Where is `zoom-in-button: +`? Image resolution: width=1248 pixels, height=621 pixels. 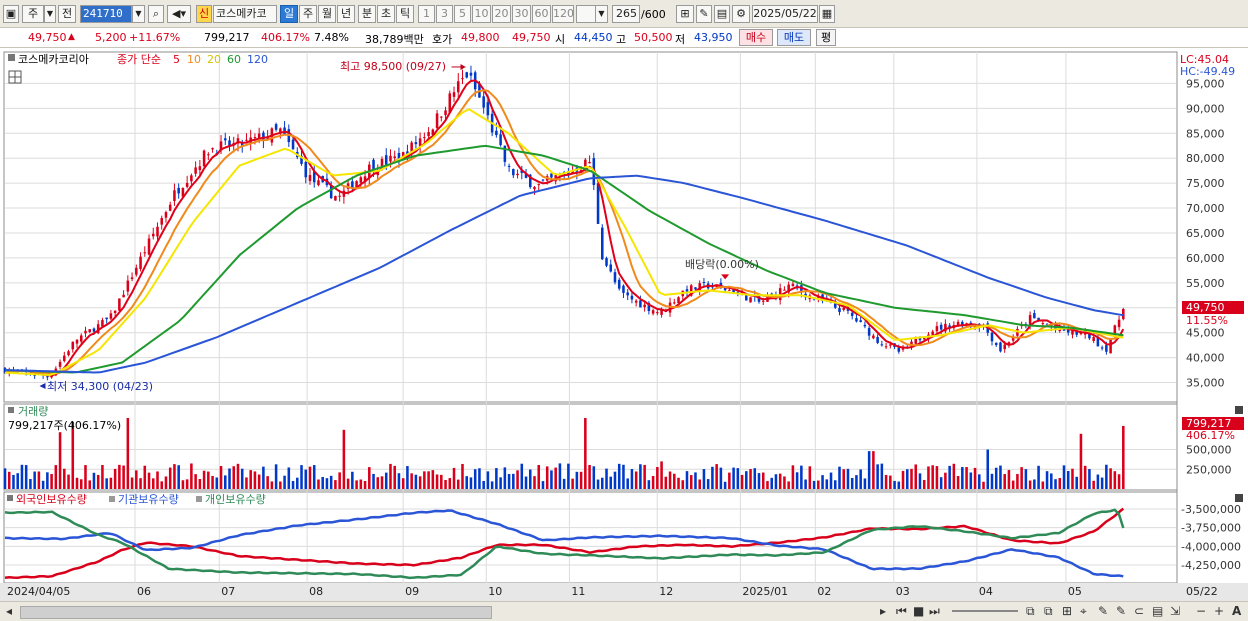
zoom-in-button: + is located at coordinates (1219, 611).